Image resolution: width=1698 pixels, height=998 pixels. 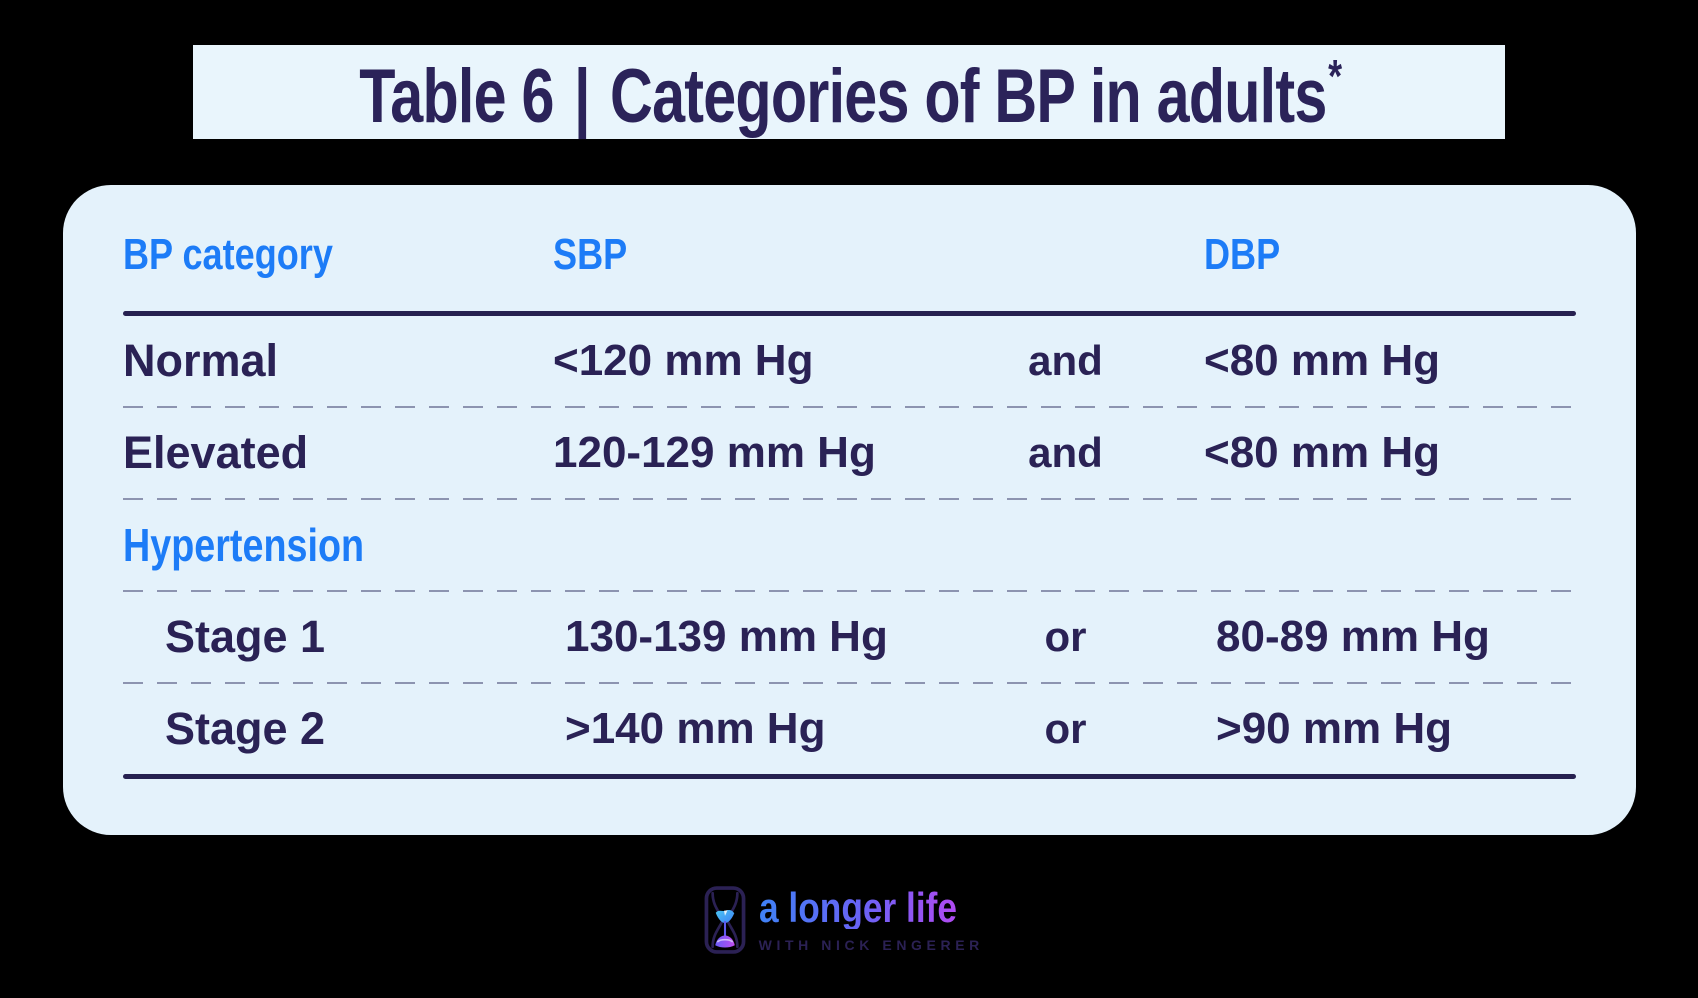 What do you see at coordinates (228, 254) in the screenshot?
I see `header-bp-category: BP category` at bounding box center [228, 254].